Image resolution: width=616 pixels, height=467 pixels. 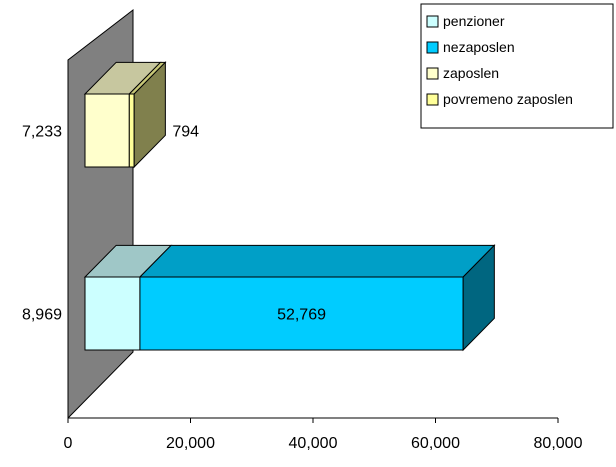 I want to click on legend-label: zaposlen, so click(x=471, y=73).